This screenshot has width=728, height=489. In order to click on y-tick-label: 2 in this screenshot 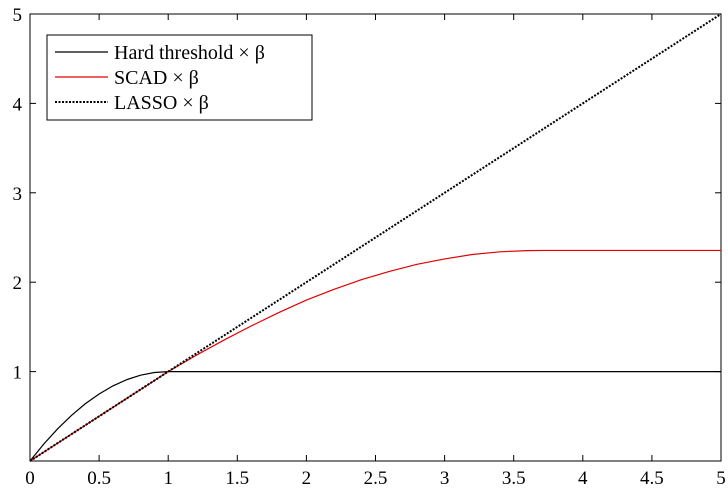, I will do `click(18, 283)`.